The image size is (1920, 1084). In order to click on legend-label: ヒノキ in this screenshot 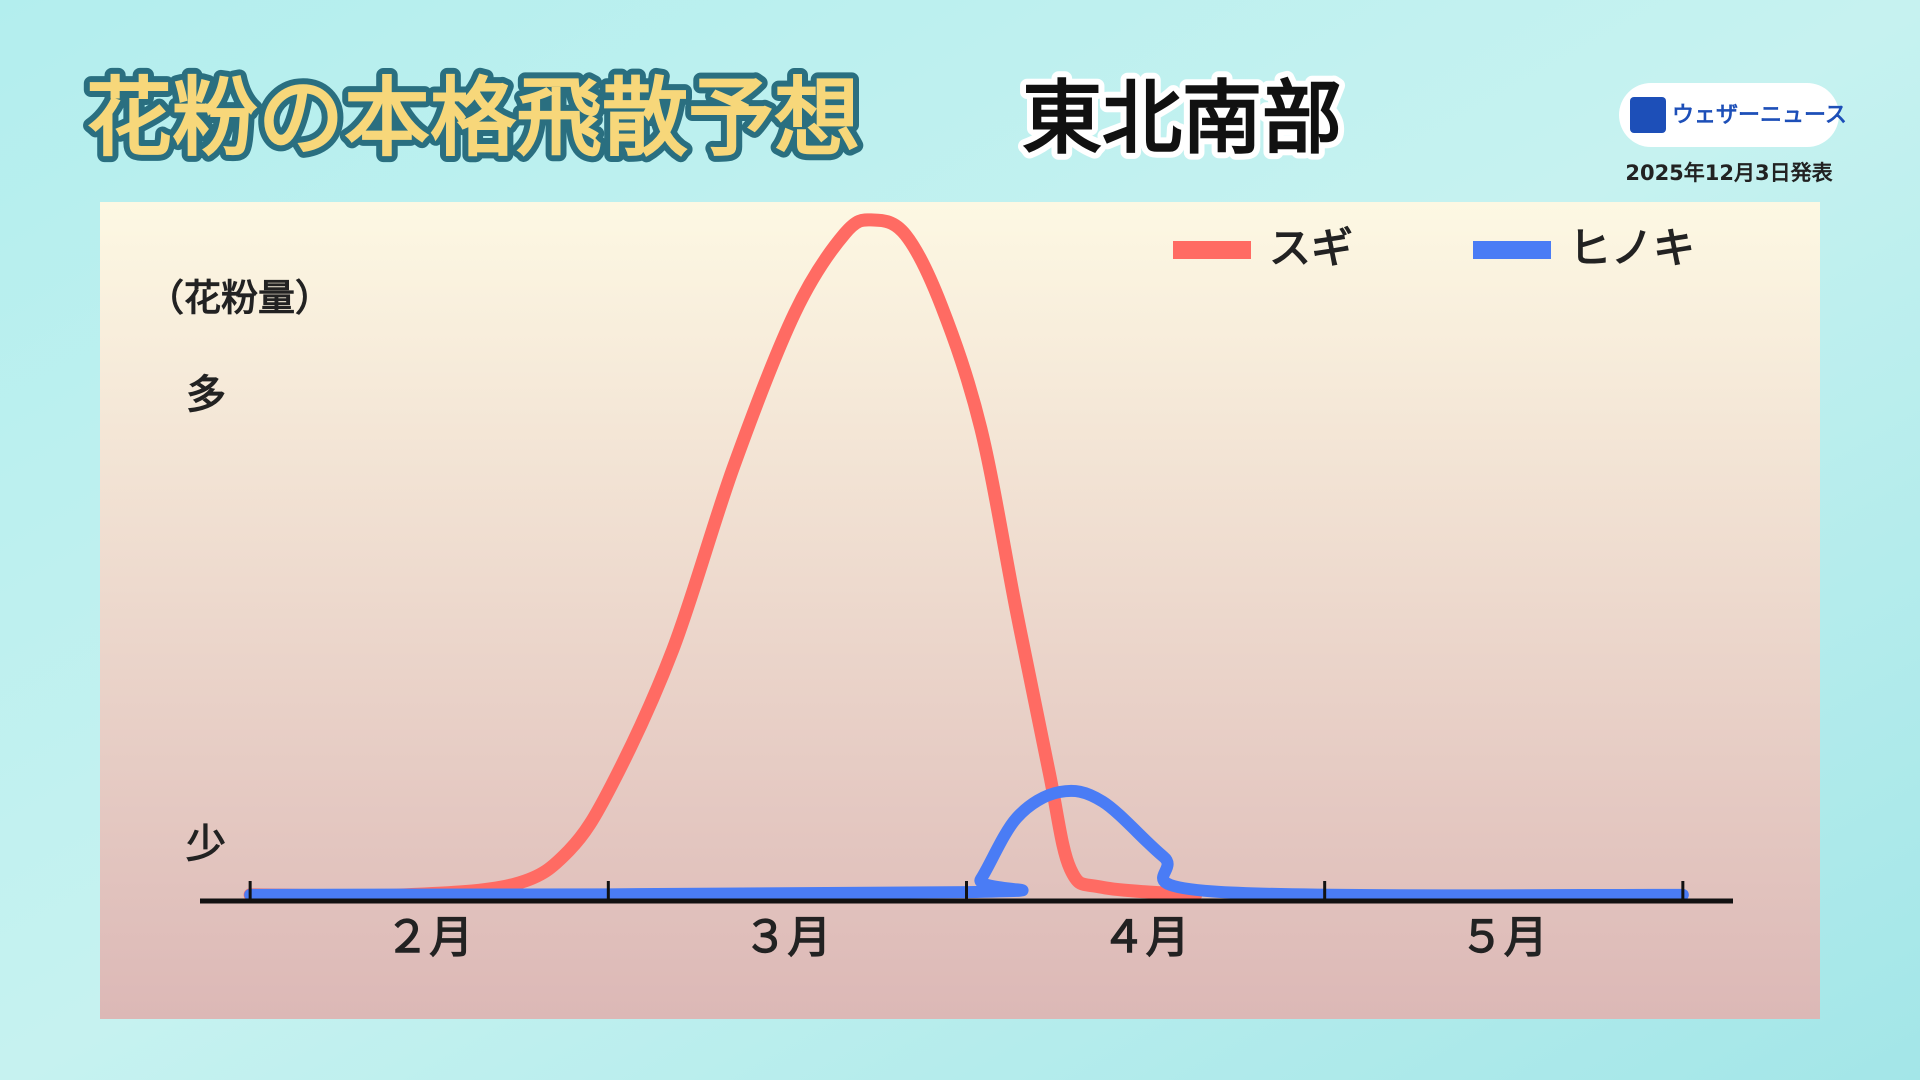, I will do `click(1632, 248)`.